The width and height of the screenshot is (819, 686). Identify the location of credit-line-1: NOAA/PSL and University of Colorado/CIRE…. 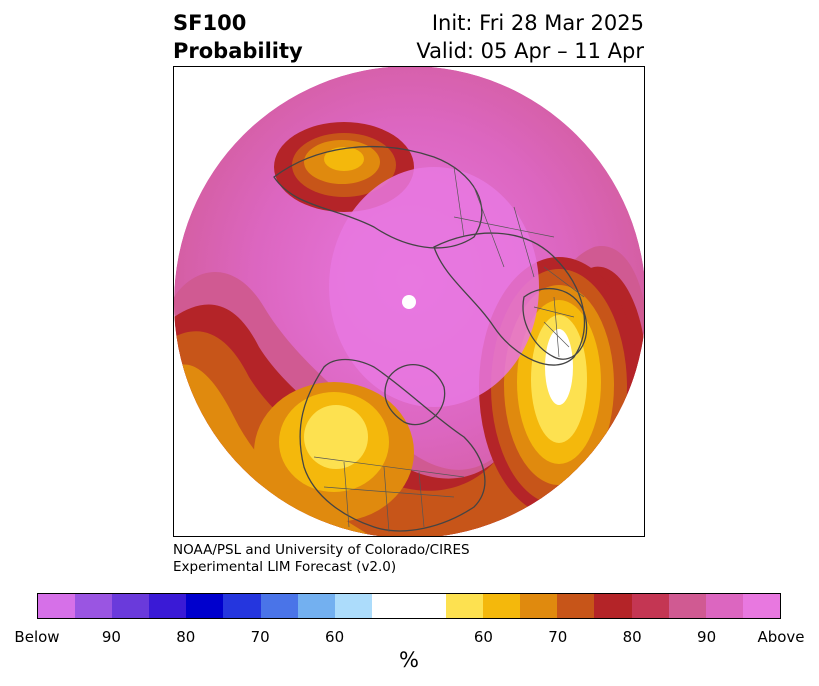
(321, 550).